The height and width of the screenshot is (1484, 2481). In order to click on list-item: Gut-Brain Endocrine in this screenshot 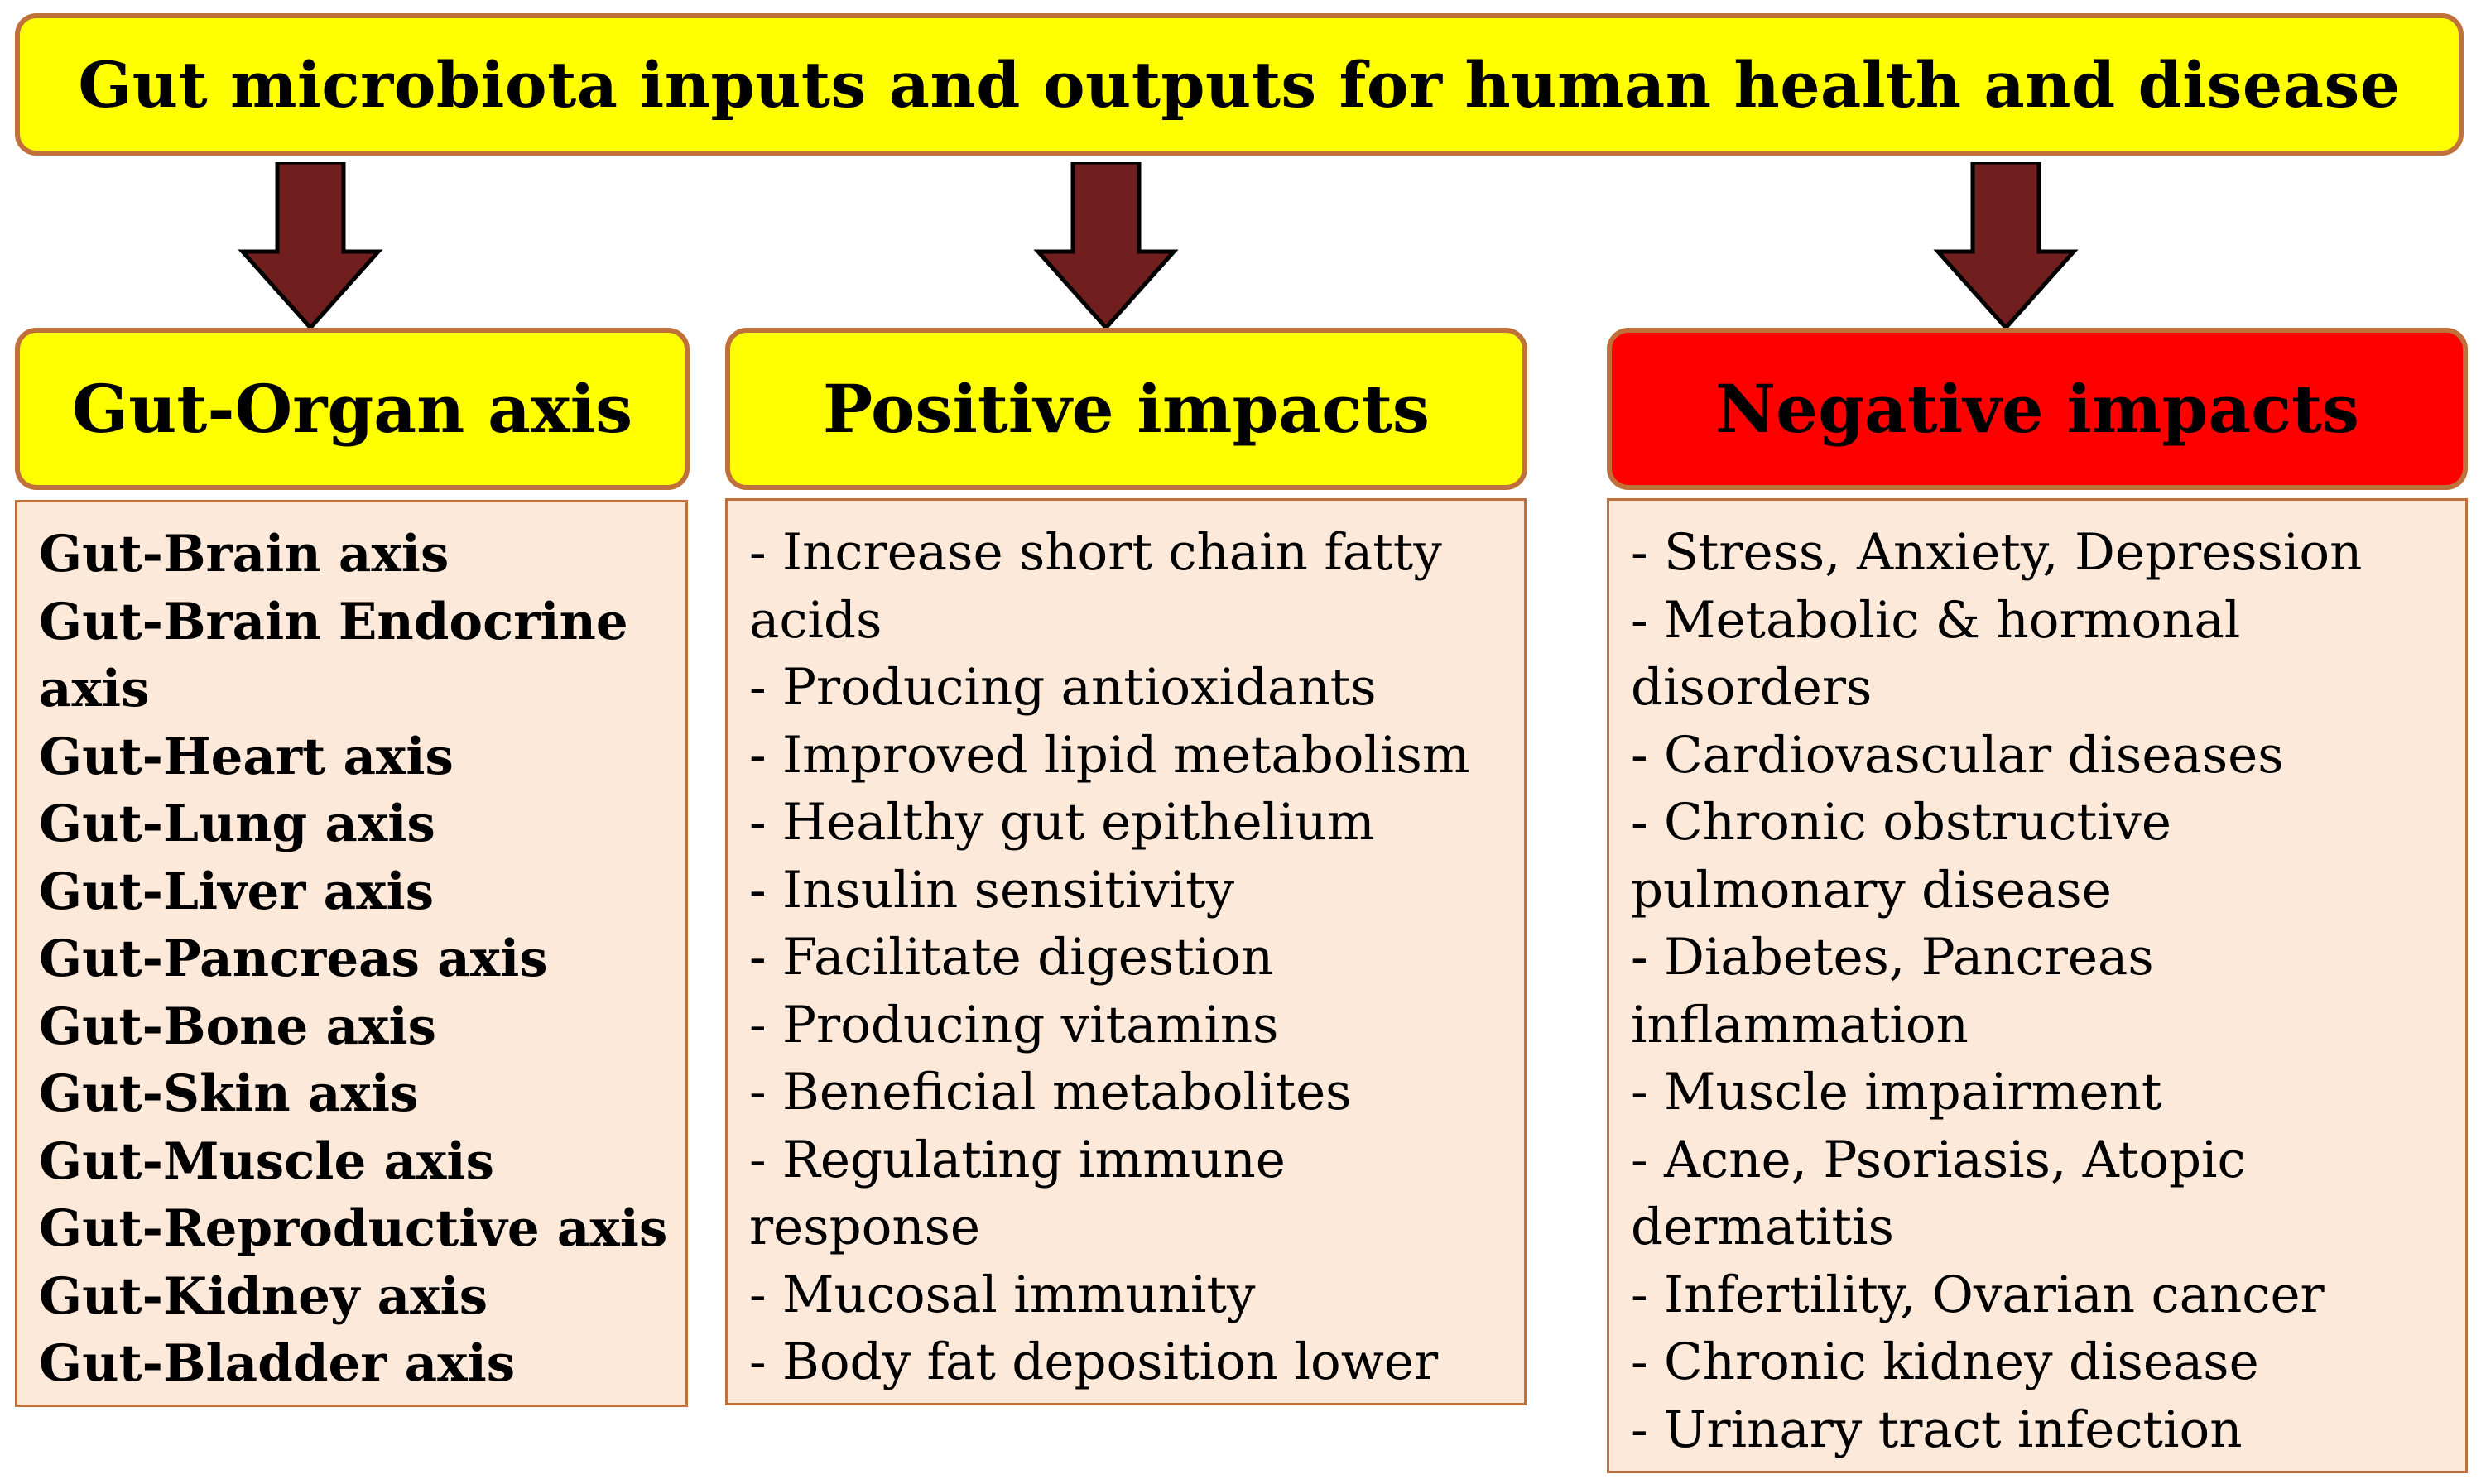, I will do `click(334, 621)`.